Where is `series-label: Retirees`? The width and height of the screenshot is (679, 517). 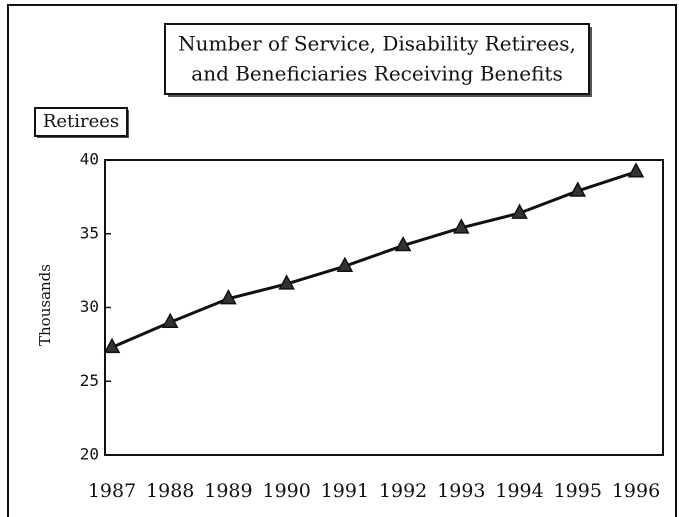 series-label: Retirees is located at coordinates (81, 121).